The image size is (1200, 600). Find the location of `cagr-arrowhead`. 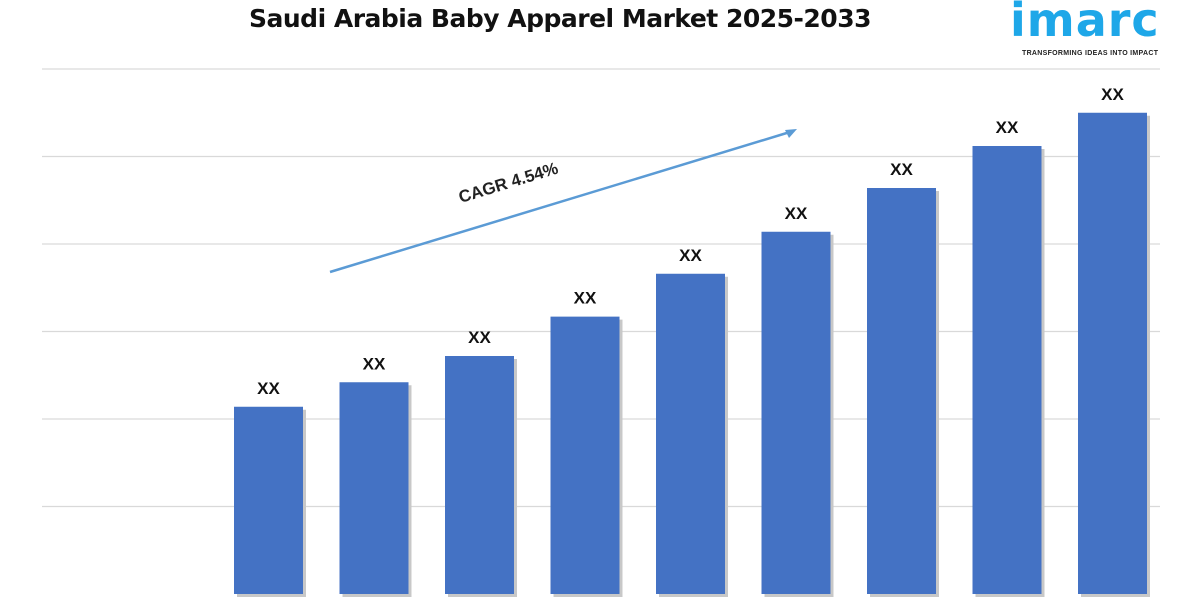

cagr-arrowhead is located at coordinates (791, 133).